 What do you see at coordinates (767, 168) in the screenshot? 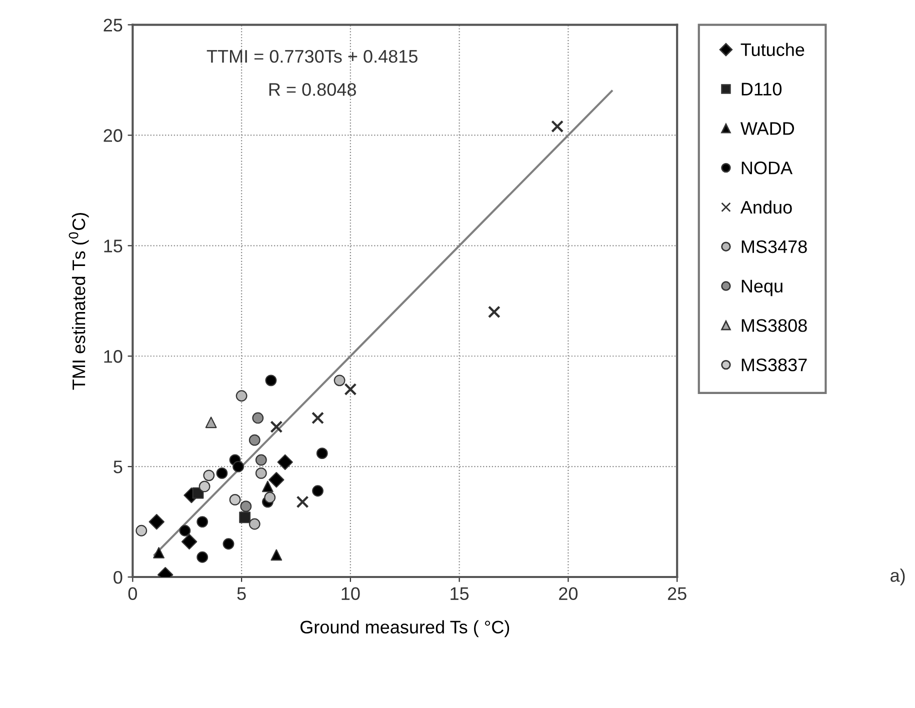
I see `legend-label: NODA` at bounding box center [767, 168].